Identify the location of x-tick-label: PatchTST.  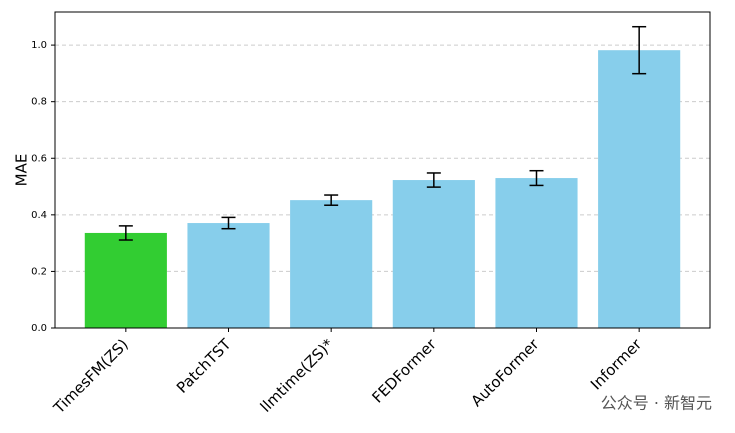
(204, 366).